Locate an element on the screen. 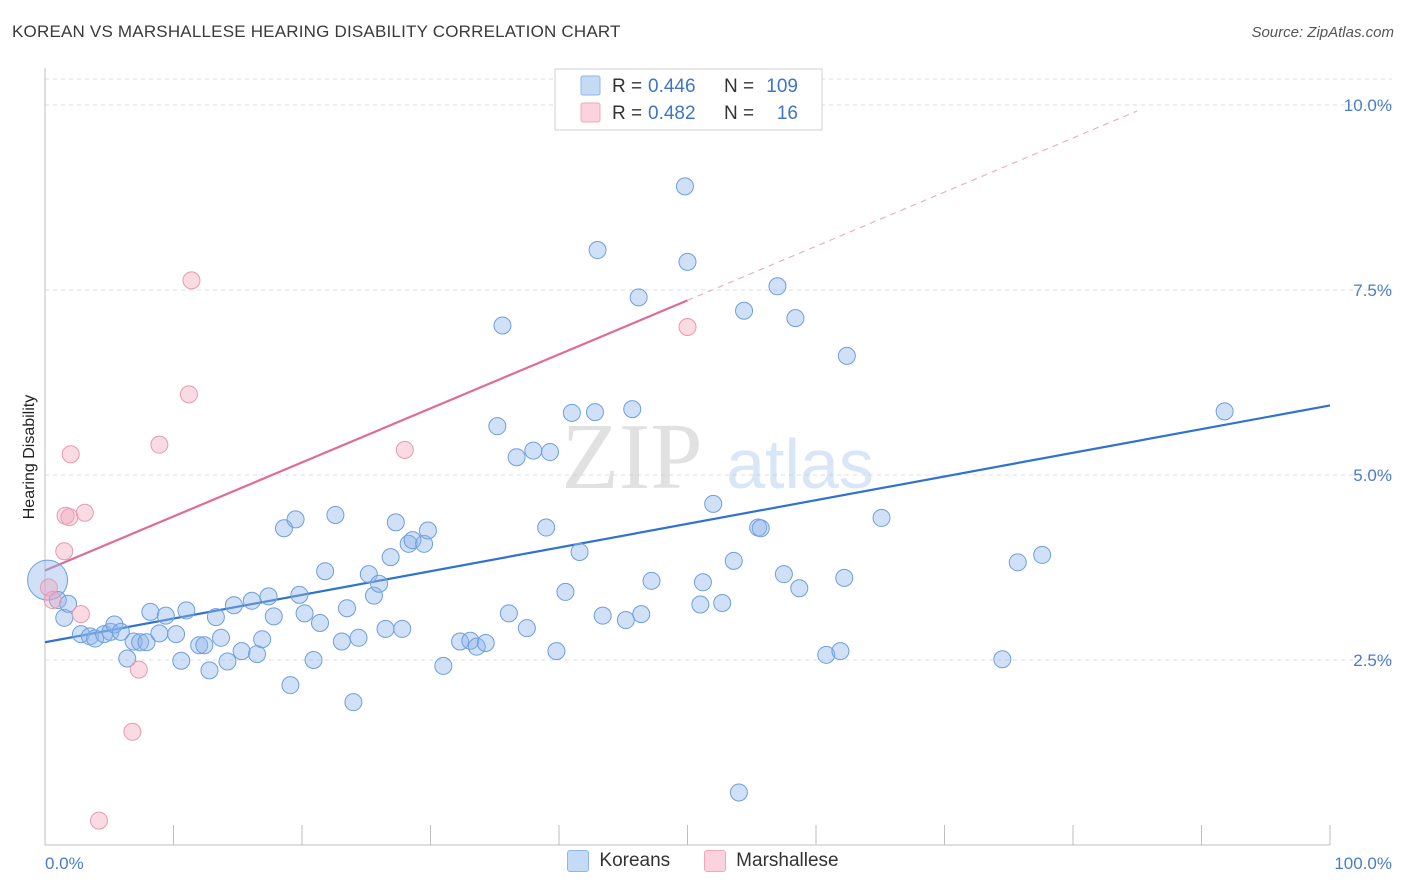  y-tick-label: 2.5% is located at coordinates (1372, 660).